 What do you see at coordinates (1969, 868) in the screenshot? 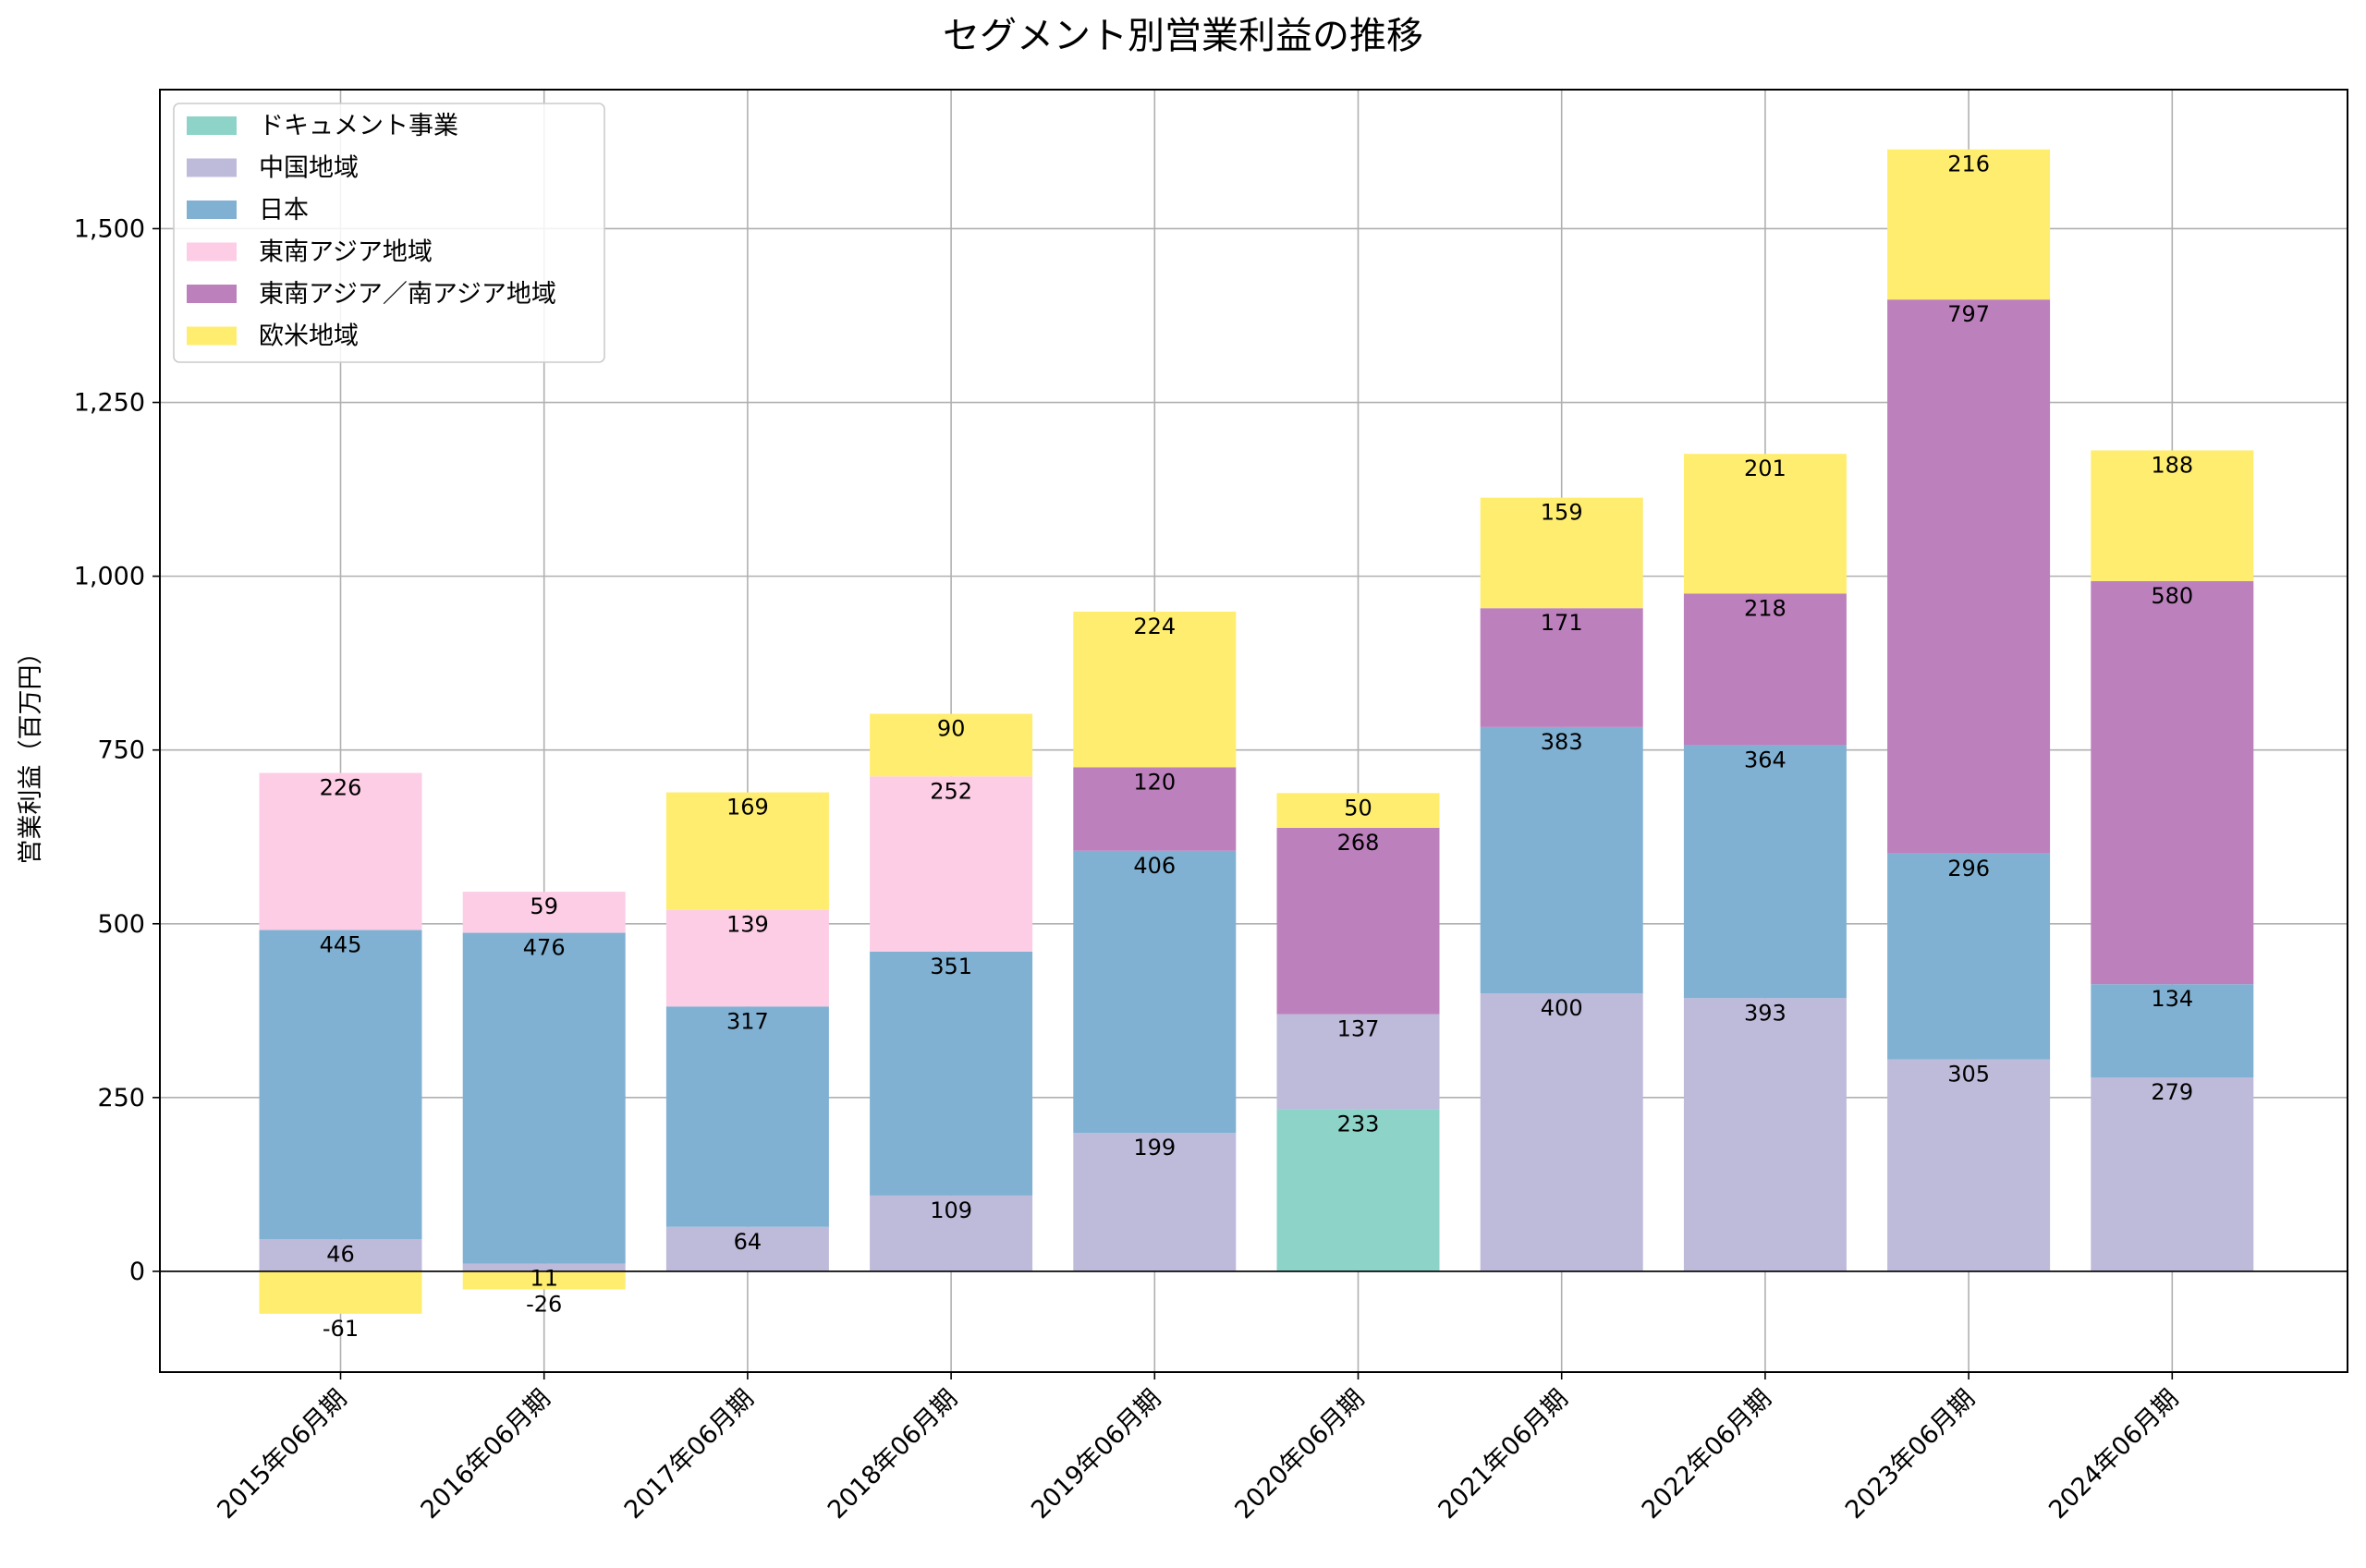
I see `data-label: 296` at bounding box center [1969, 868].